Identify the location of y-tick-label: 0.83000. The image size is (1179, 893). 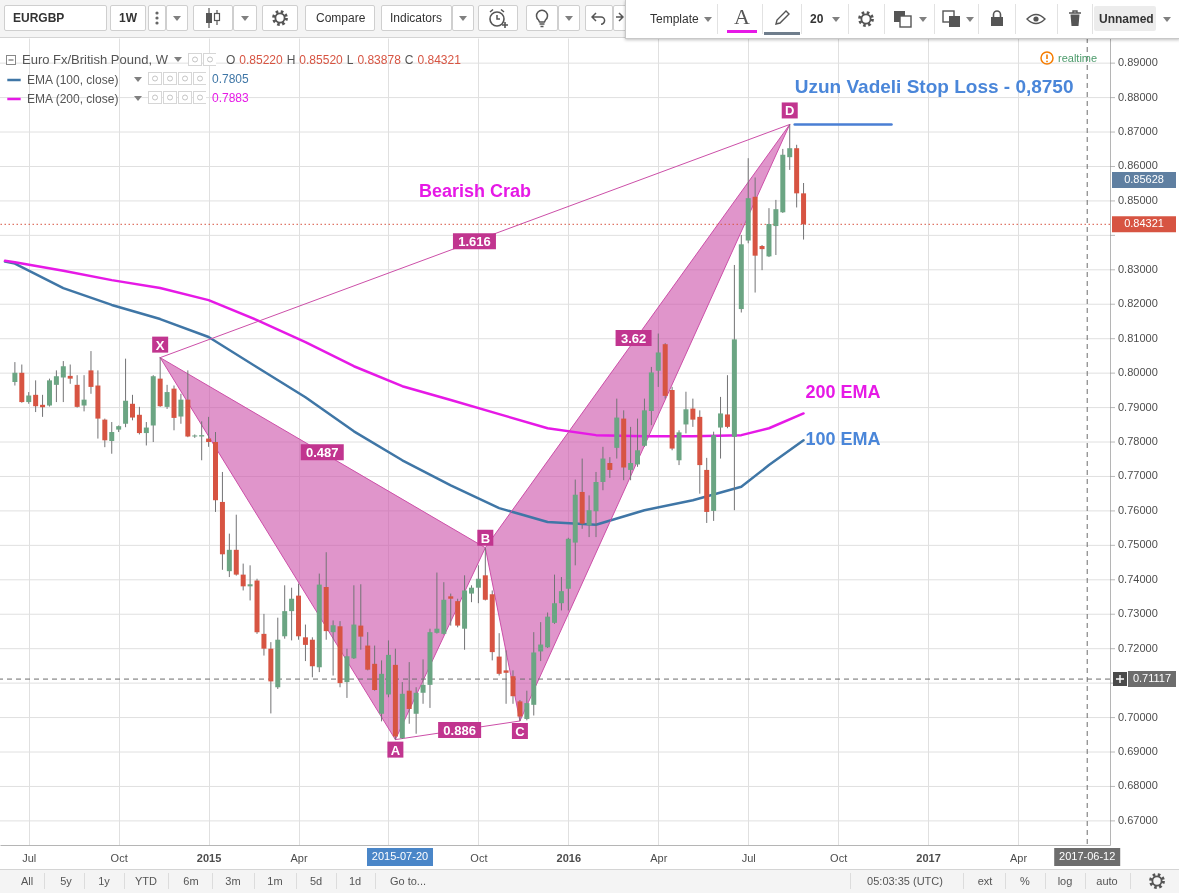
(1138, 268).